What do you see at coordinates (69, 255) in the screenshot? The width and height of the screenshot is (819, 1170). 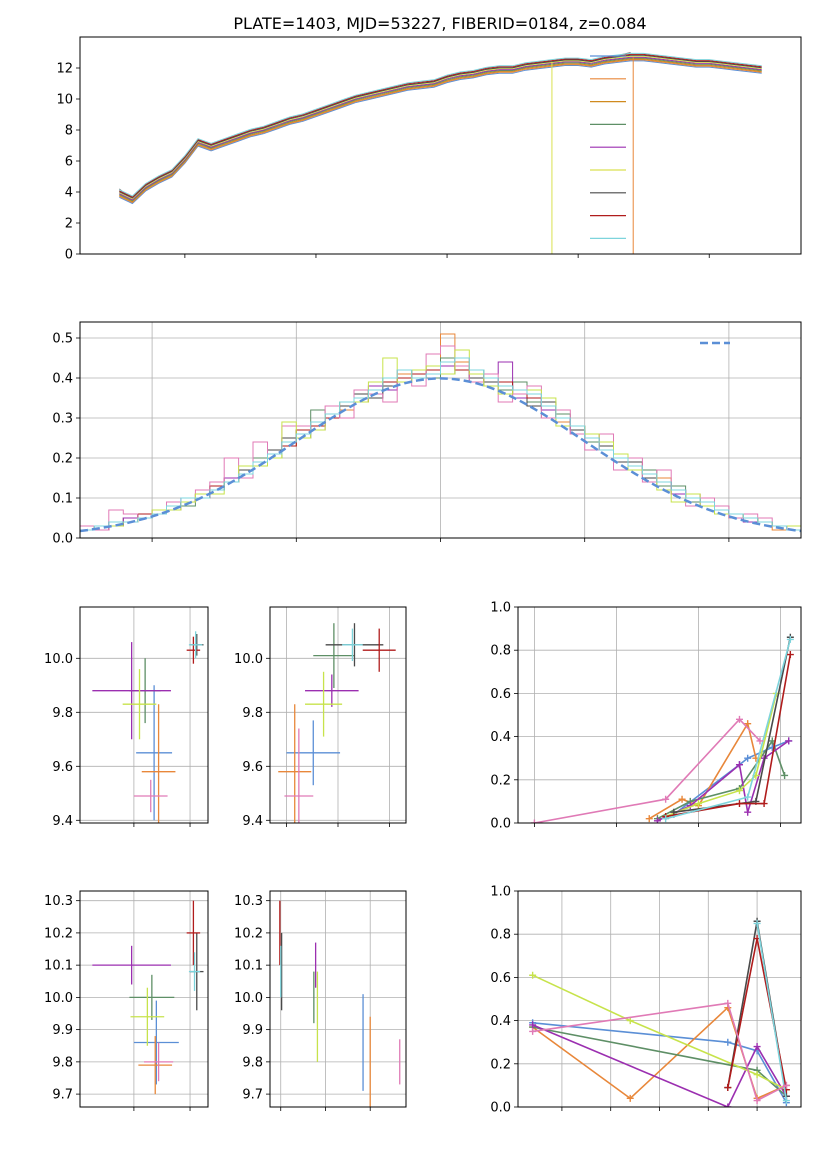 I see `y-tick-label: 0` at bounding box center [69, 255].